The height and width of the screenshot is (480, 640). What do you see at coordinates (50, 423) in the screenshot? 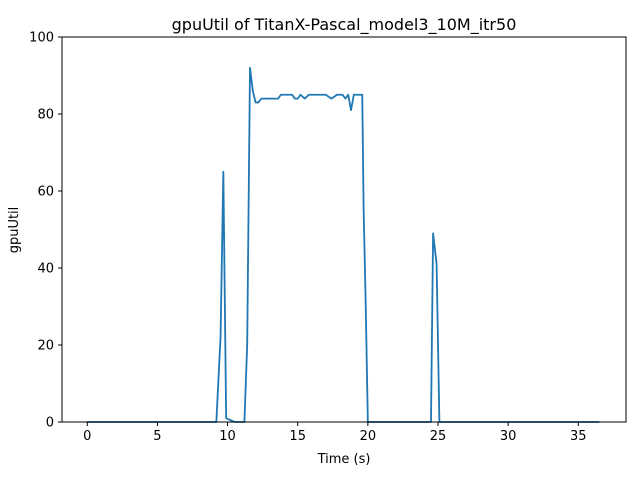
I see `y-tick-label: 0` at bounding box center [50, 423].